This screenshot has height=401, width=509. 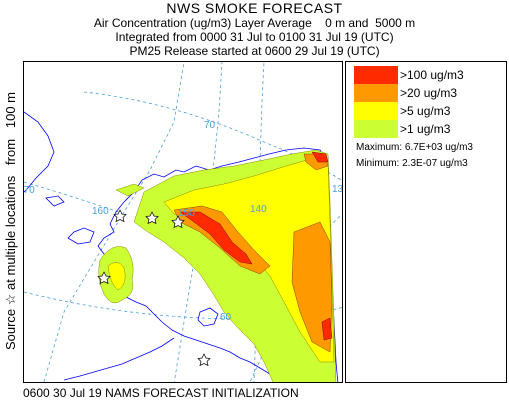 What do you see at coordinates (412, 163) in the screenshot?
I see `minimum-value: Minimum: 2.3E-07 ug/m3` at bounding box center [412, 163].